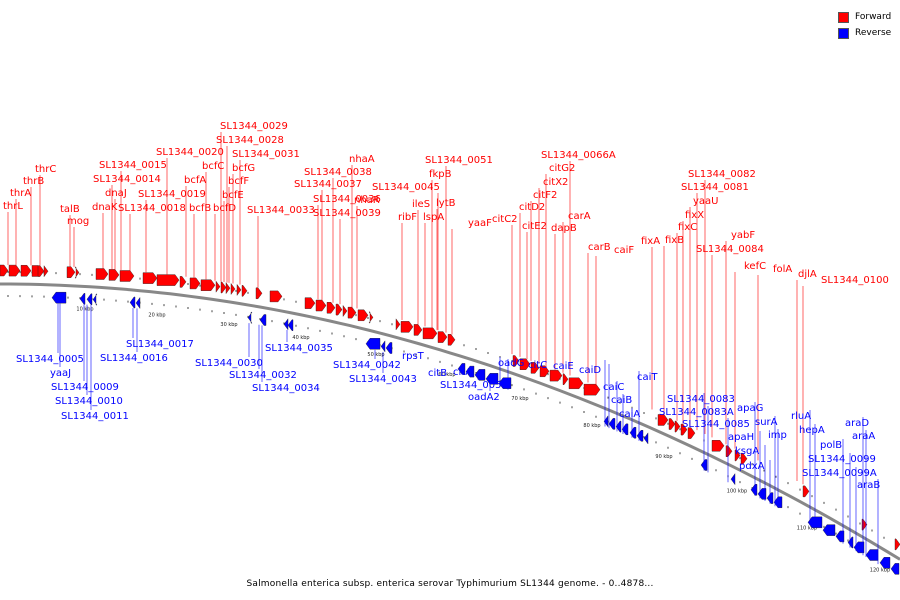 Image resolution: width=900 pixels, height=600 pixels. I want to click on forward-gene-label: nhaA, so click(362, 159).